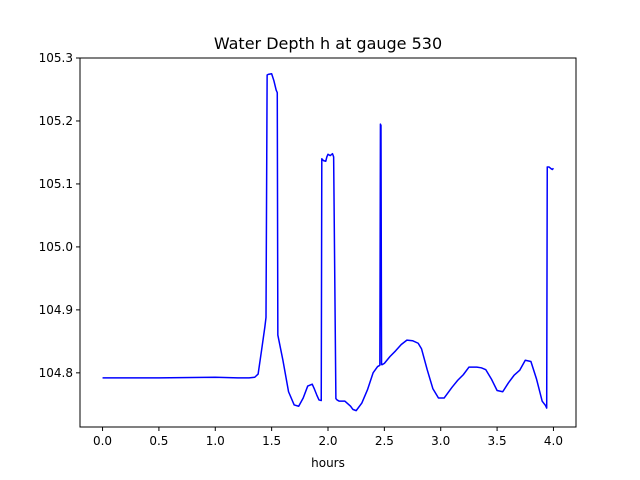  I want to click on y-tick-label: 104.8, so click(56, 373).